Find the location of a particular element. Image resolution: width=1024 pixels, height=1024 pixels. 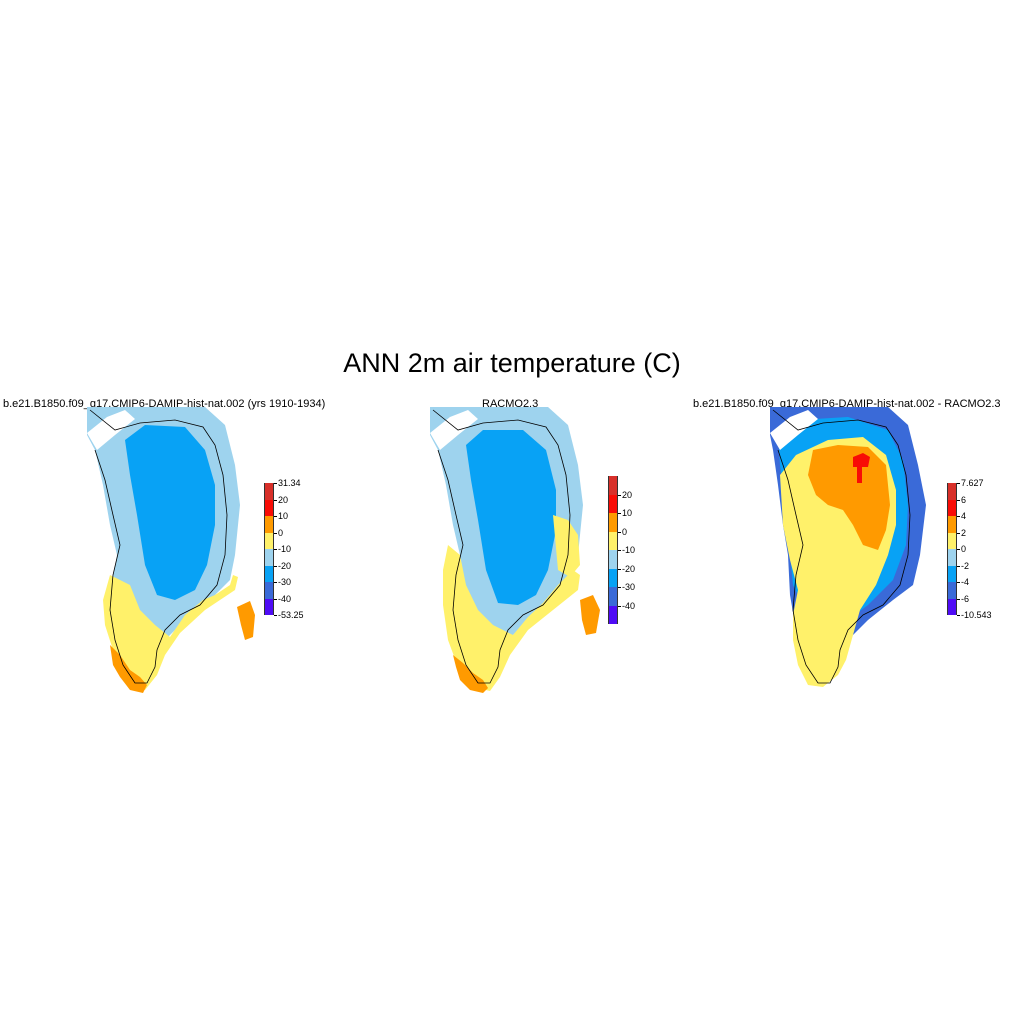

colorbar-label: -53.25 is located at coordinates (291, 615).